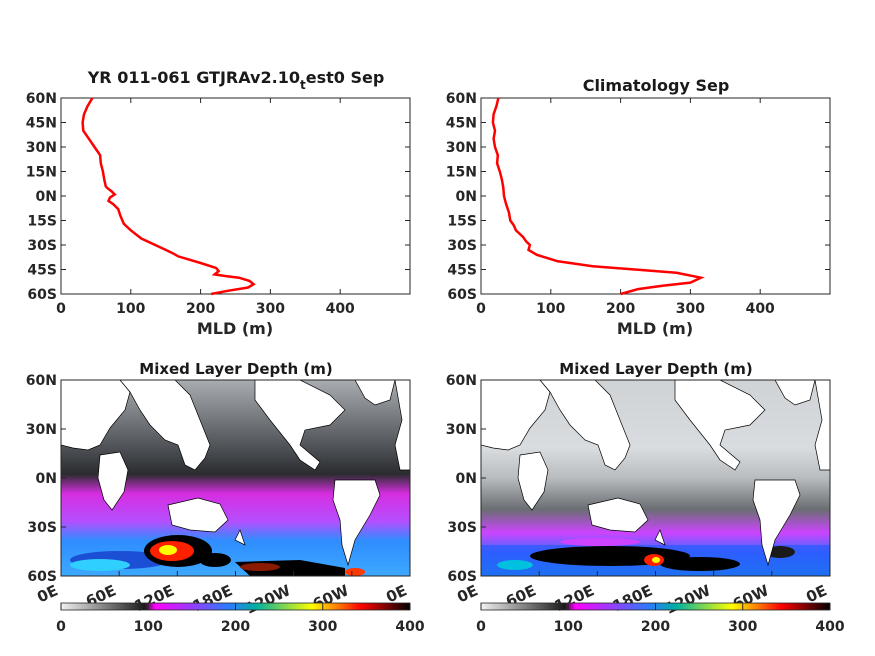  What do you see at coordinates (236, 80) in the screenshot?
I see `chart-title: YR 011-061 GTJRAv2.10test0 Sep` at bounding box center [236, 80].